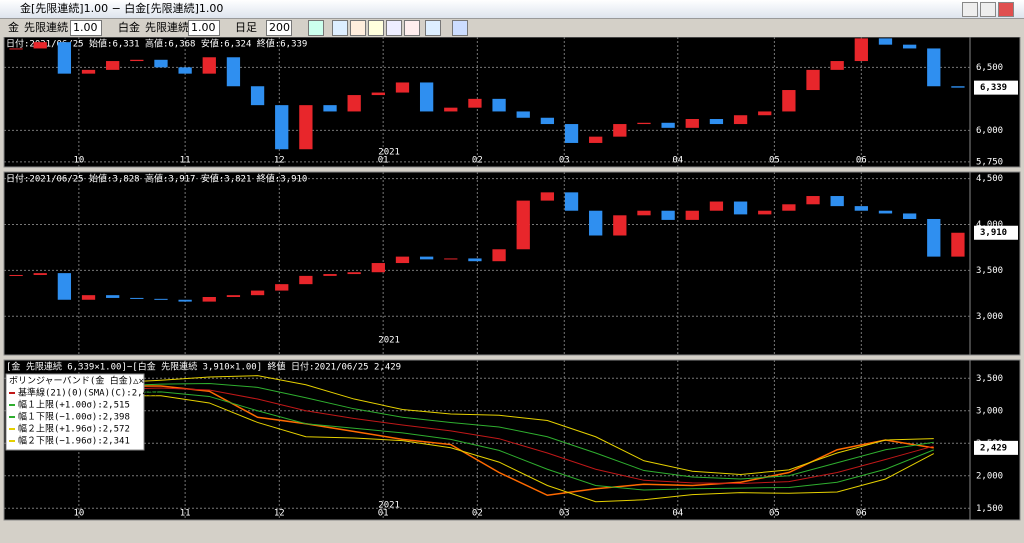  Describe the element at coordinates (122, 8) in the screenshot. I see `window-title: 金[先限連続]1.00 − 白金[先限連続]1.00` at that location.